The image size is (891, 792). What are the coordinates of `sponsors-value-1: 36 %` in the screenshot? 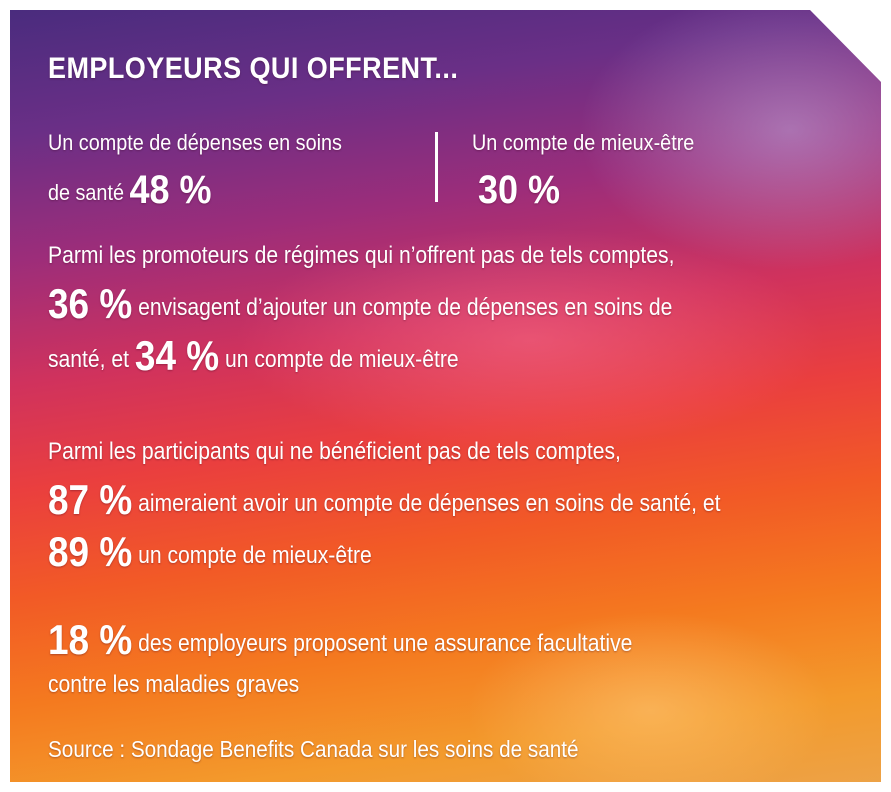 It's located at (90, 303).